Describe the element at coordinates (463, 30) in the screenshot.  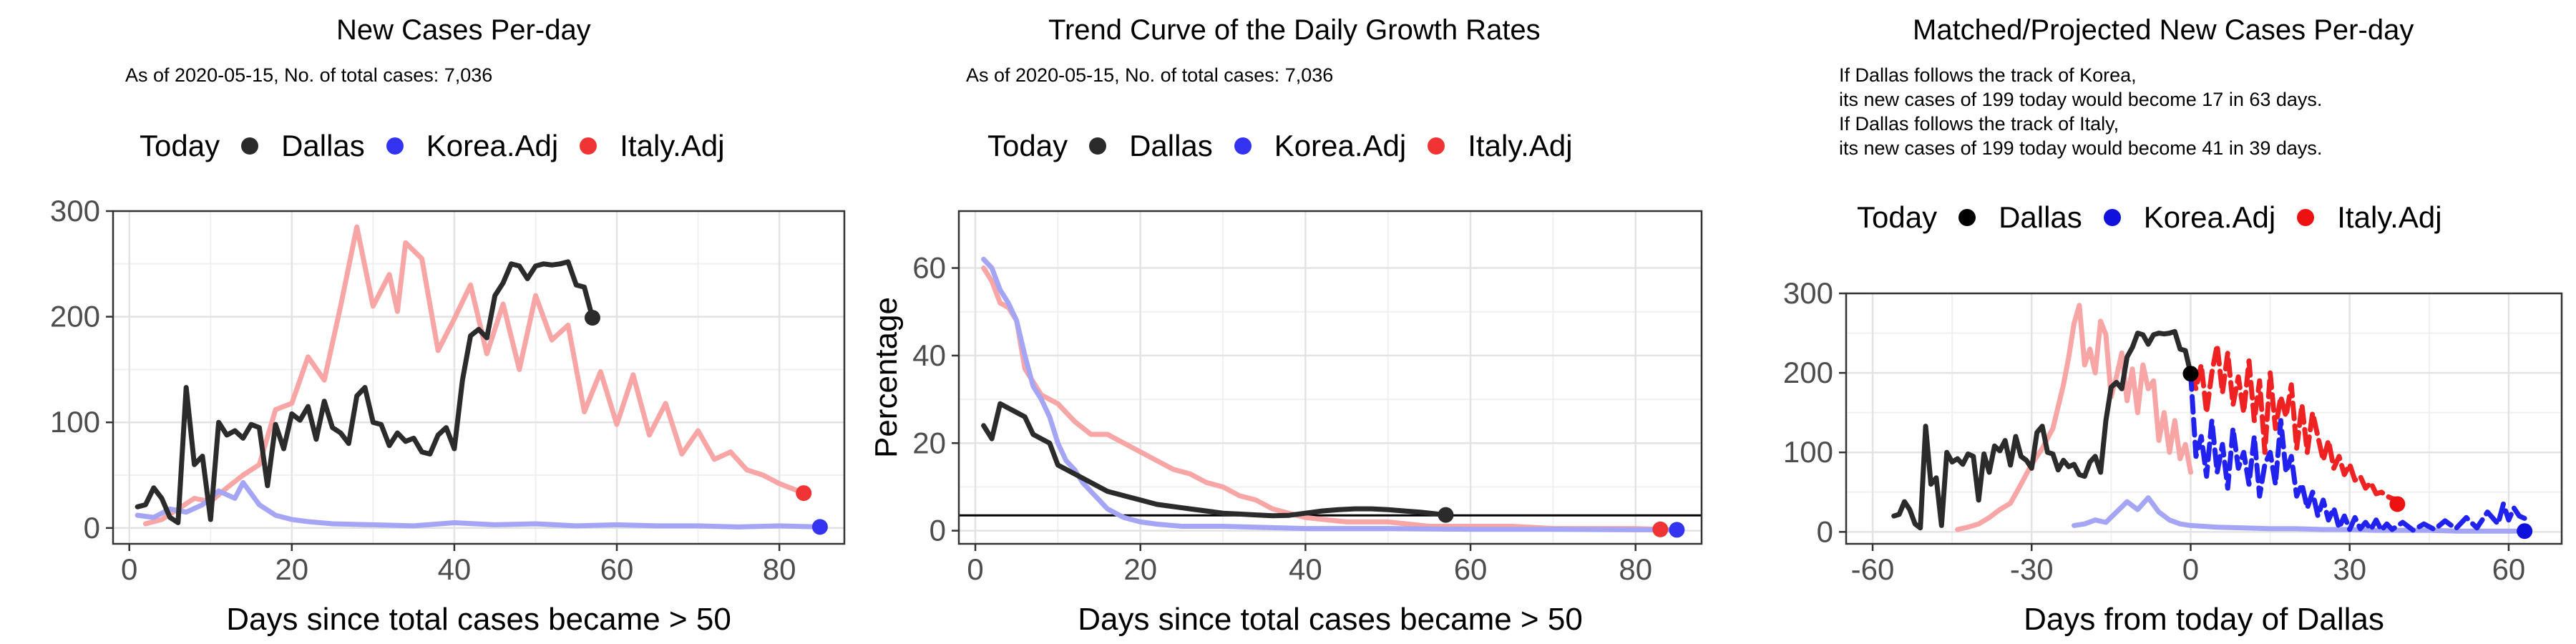
I see `chart-title: New Cases Per-day` at that location.